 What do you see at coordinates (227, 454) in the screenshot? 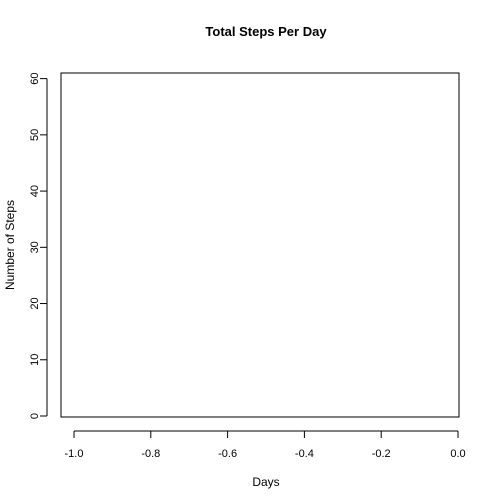
I see `x-tick-label: -0.6` at bounding box center [227, 454].